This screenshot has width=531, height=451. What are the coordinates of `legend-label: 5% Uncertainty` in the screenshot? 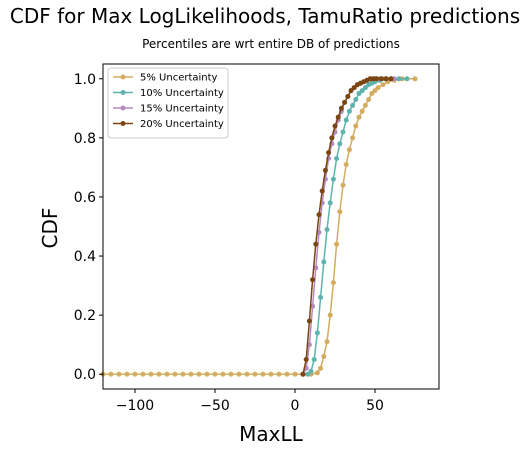 It's located at (179, 78).